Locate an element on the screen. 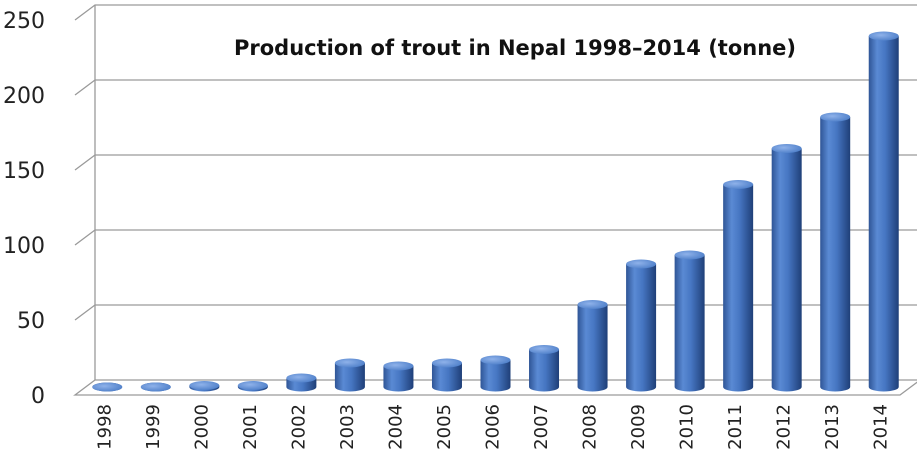  y-tick-label: 250 is located at coordinates (24, 21).